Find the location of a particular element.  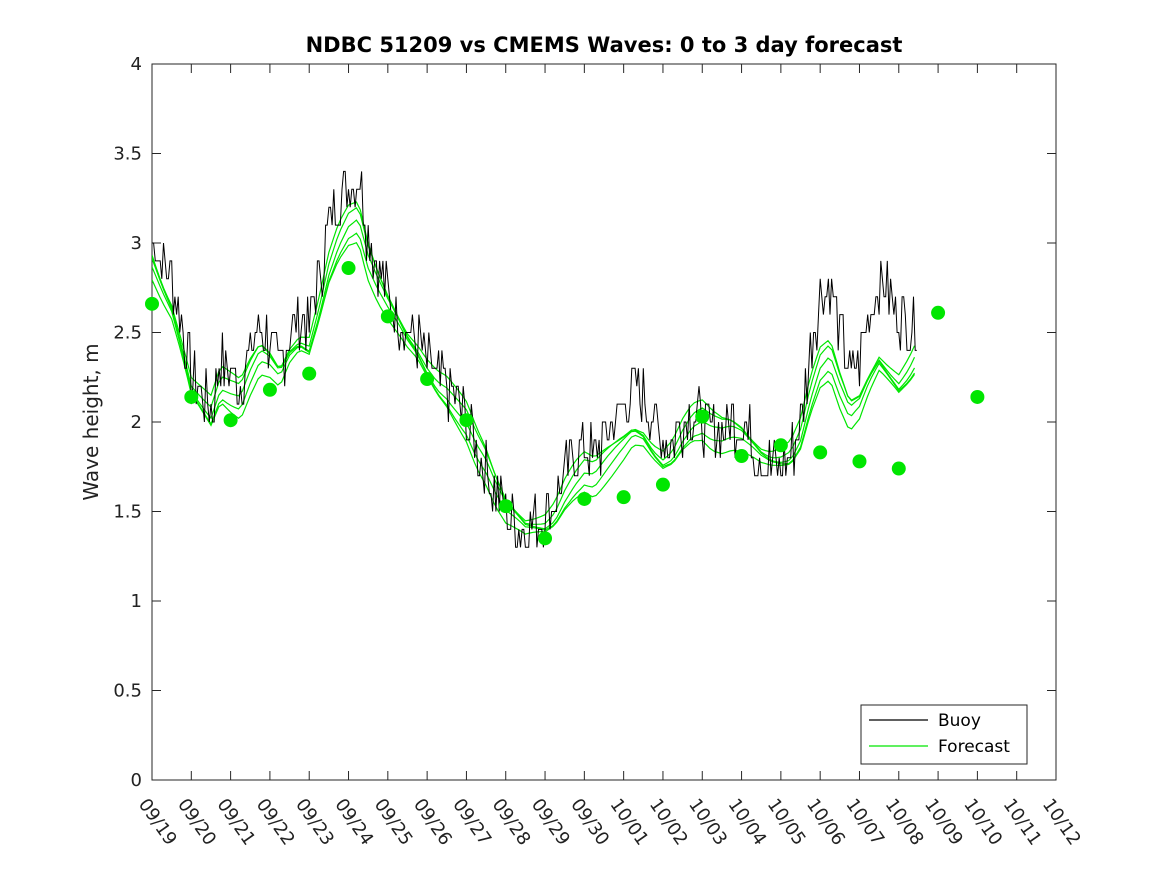

legend: Buoy Forecast is located at coordinates (944, 734).